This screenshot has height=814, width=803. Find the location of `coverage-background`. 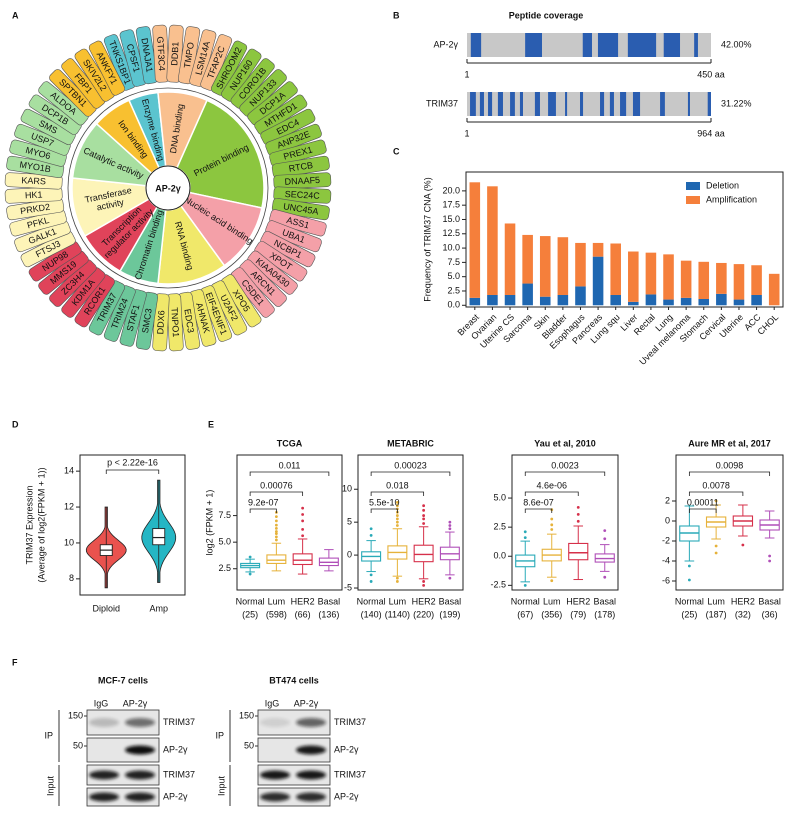

coverage-background is located at coordinates (589, 104).